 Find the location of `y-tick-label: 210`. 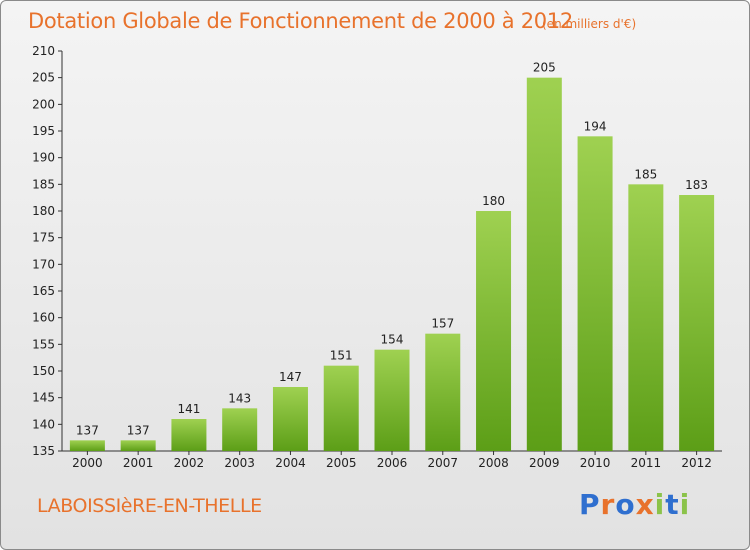

y-tick-label: 210 is located at coordinates (43, 51).